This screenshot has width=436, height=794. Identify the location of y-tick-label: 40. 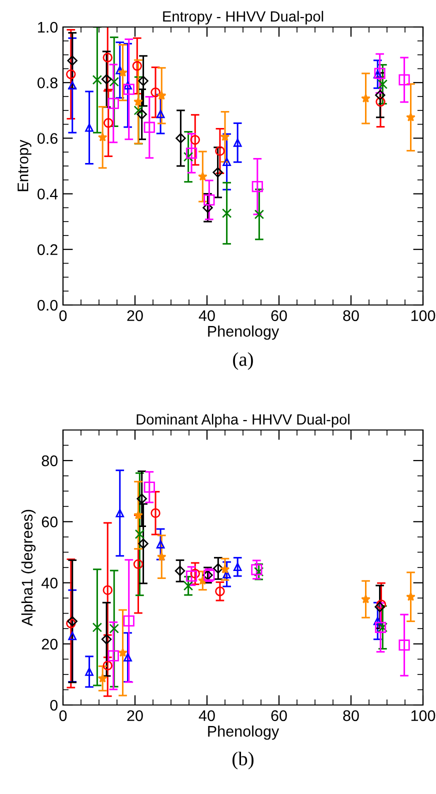
(50, 583).